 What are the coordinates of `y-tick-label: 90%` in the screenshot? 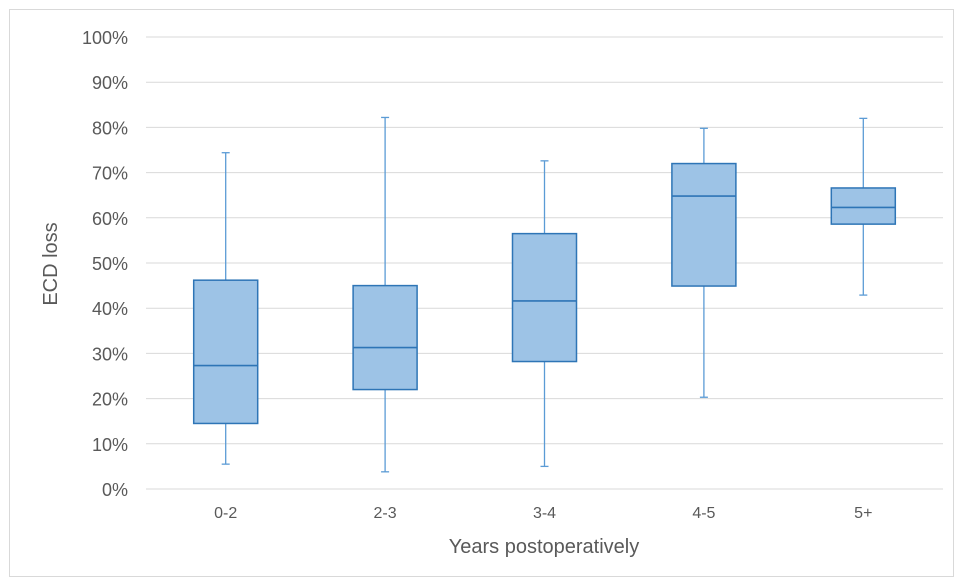 It's located at (110, 83).